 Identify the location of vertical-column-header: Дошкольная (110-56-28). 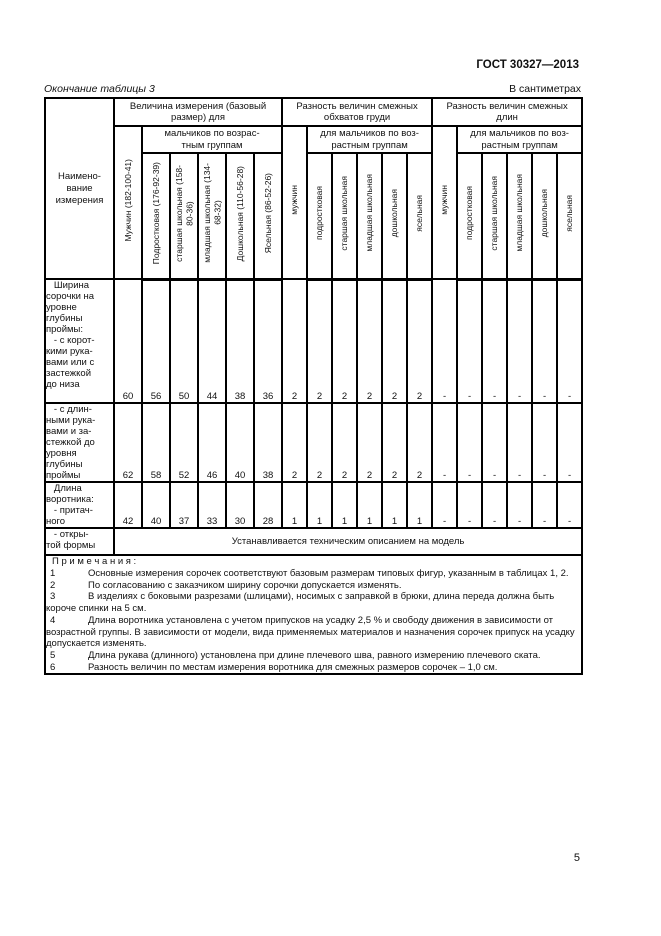
(240, 216).